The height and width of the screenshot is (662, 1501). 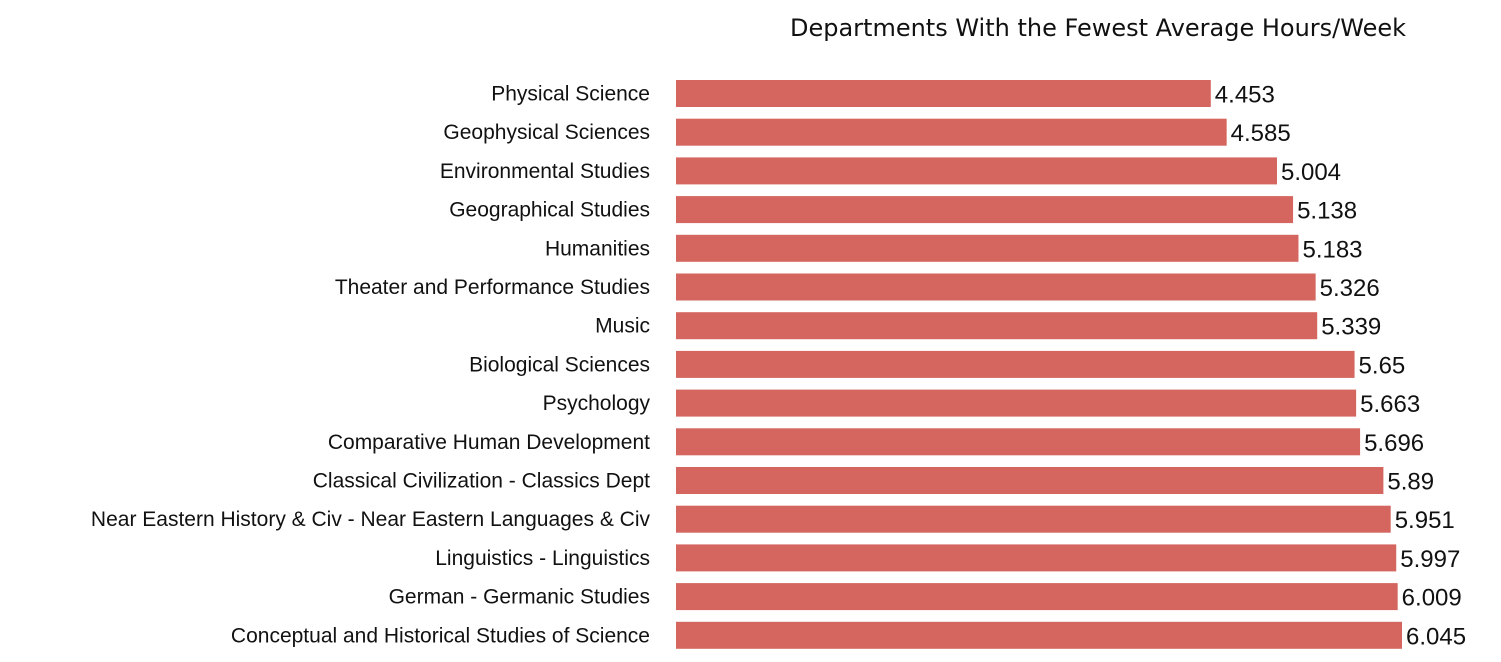 What do you see at coordinates (1436, 636) in the screenshot?
I see `value-label: 6.045` at bounding box center [1436, 636].